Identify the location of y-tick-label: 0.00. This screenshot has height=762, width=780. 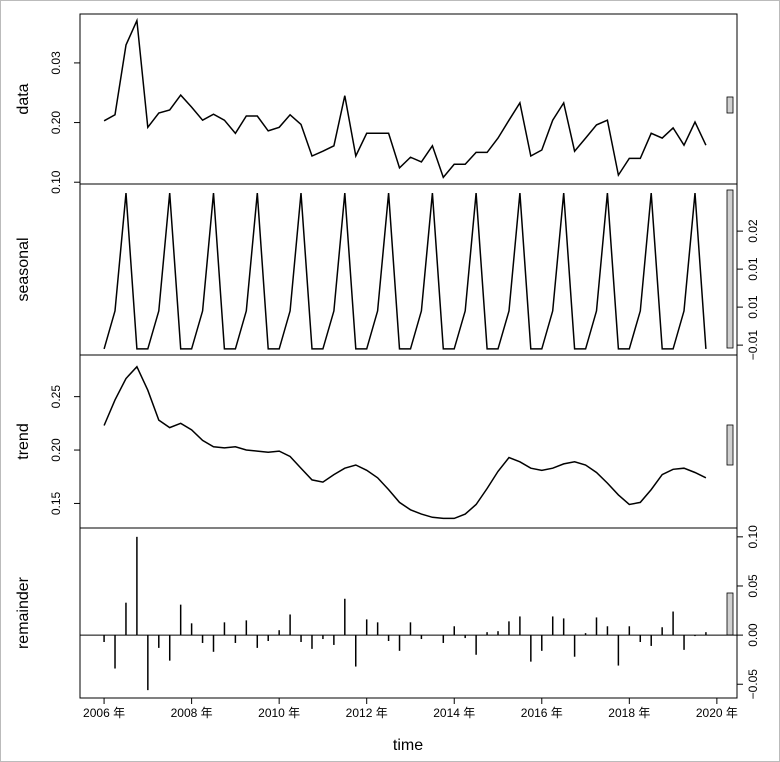
(753, 635).